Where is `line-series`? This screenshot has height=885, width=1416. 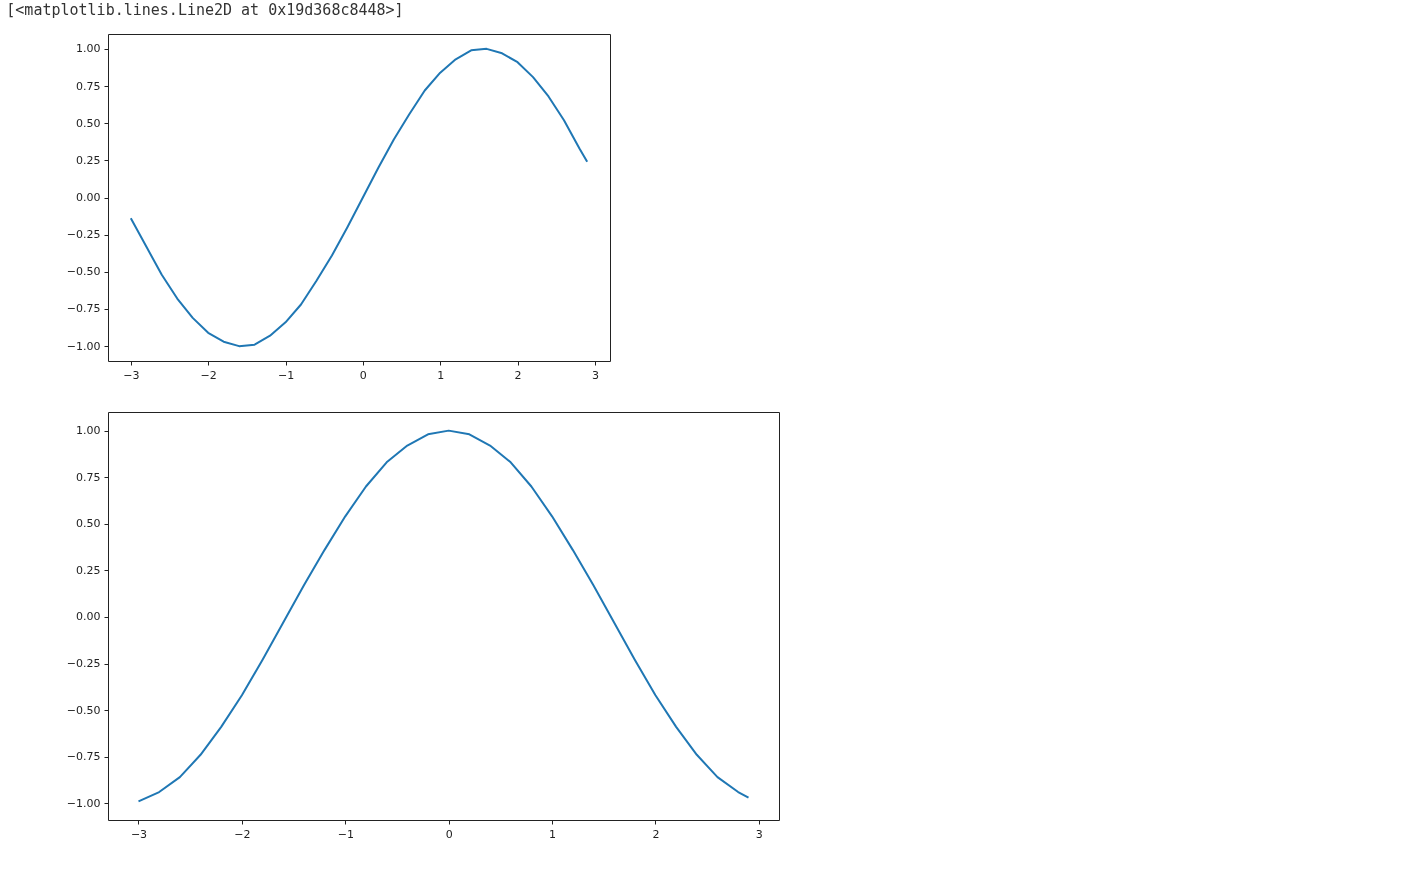
line-series is located at coordinates (359, 197).